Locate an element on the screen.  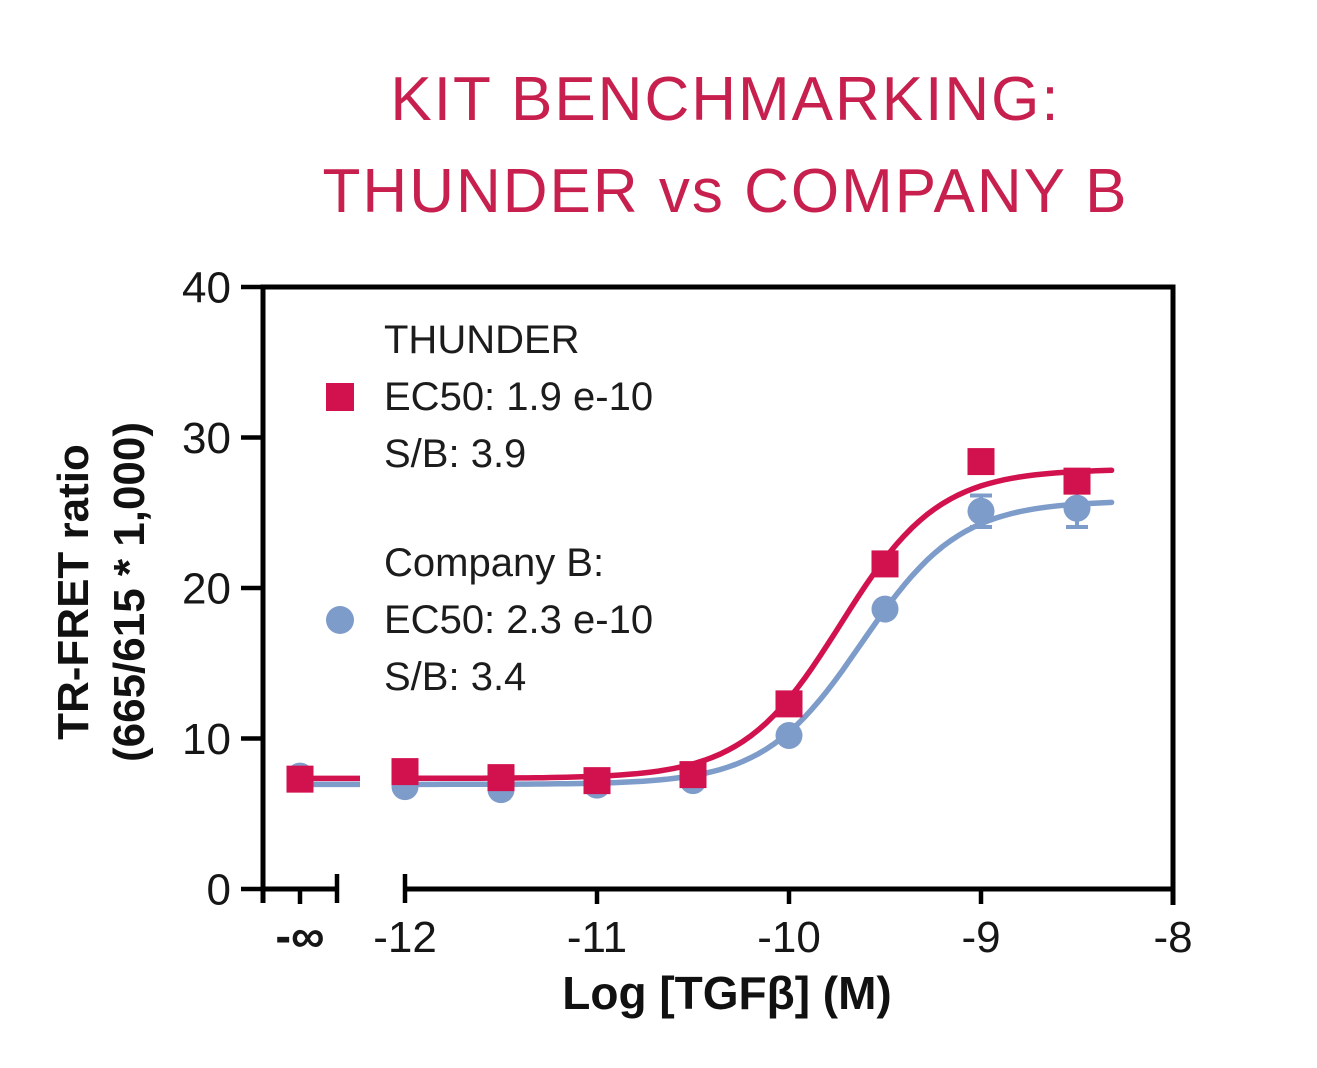
x-tick-label: -10 is located at coordinates (789, 937).